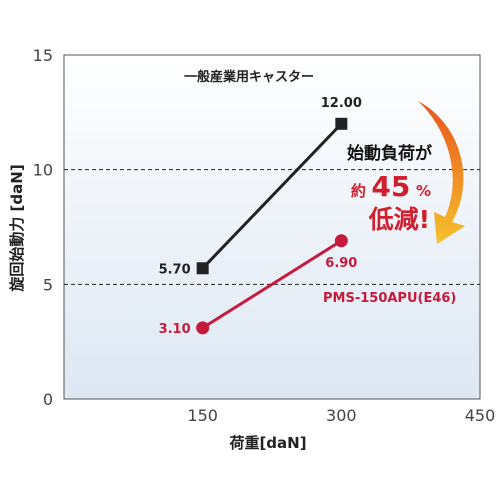  I want to click on data-label: 3.10, so click(175, 329).